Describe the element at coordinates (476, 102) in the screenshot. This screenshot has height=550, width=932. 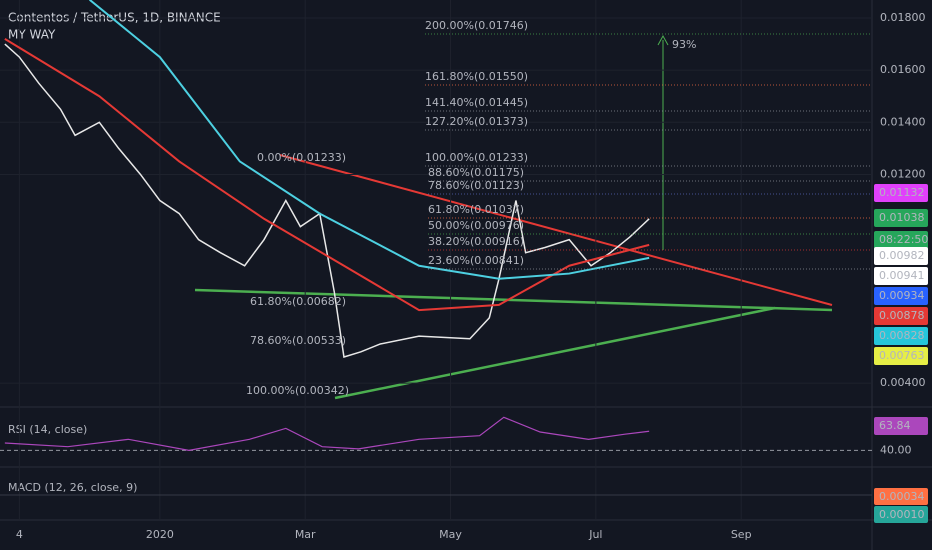
I see `annotation: 141.40%(0.01445)` at that location.